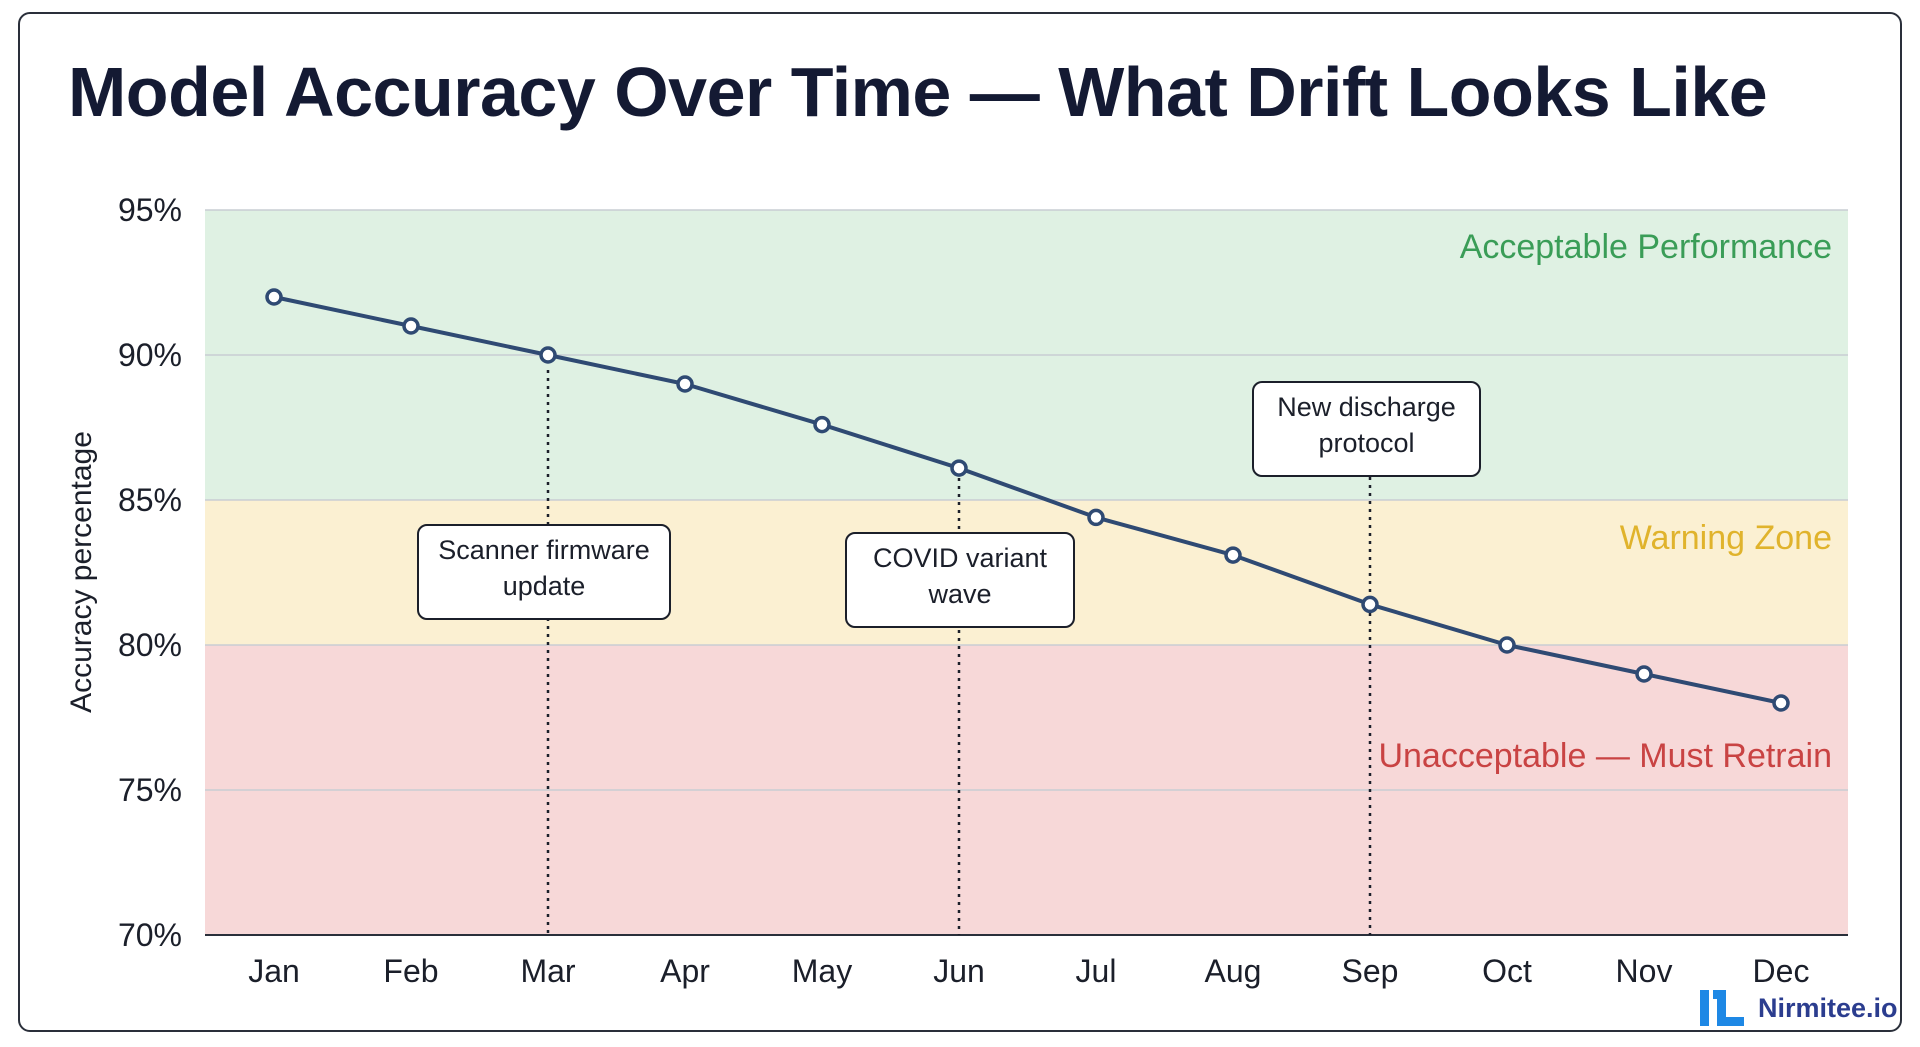  What do you see at coordinates (1507, 971) in the screenshot?
I see `x-tick-label: Oct` at bounding box center [1507, 971].